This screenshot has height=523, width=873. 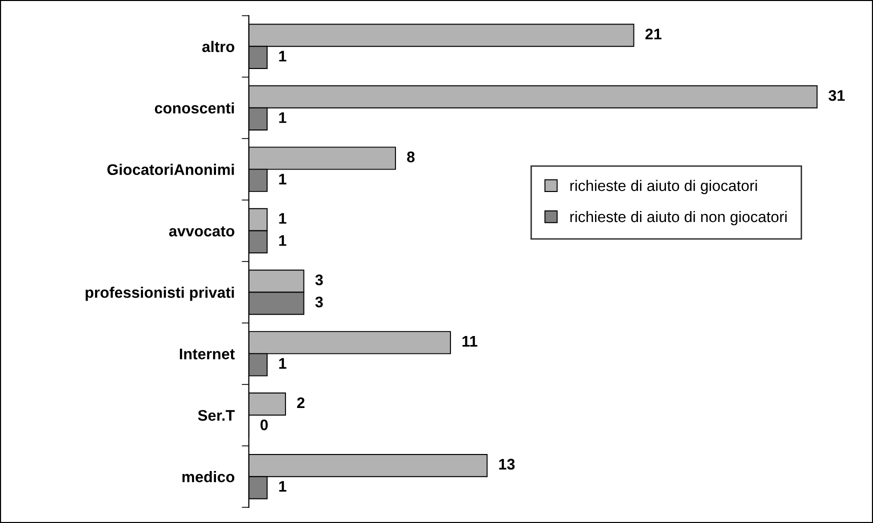 What do you see at coordinates (207, 354) in the screenshot?
I see `y-tick-label: Internet` at bounding box center [207, 354].